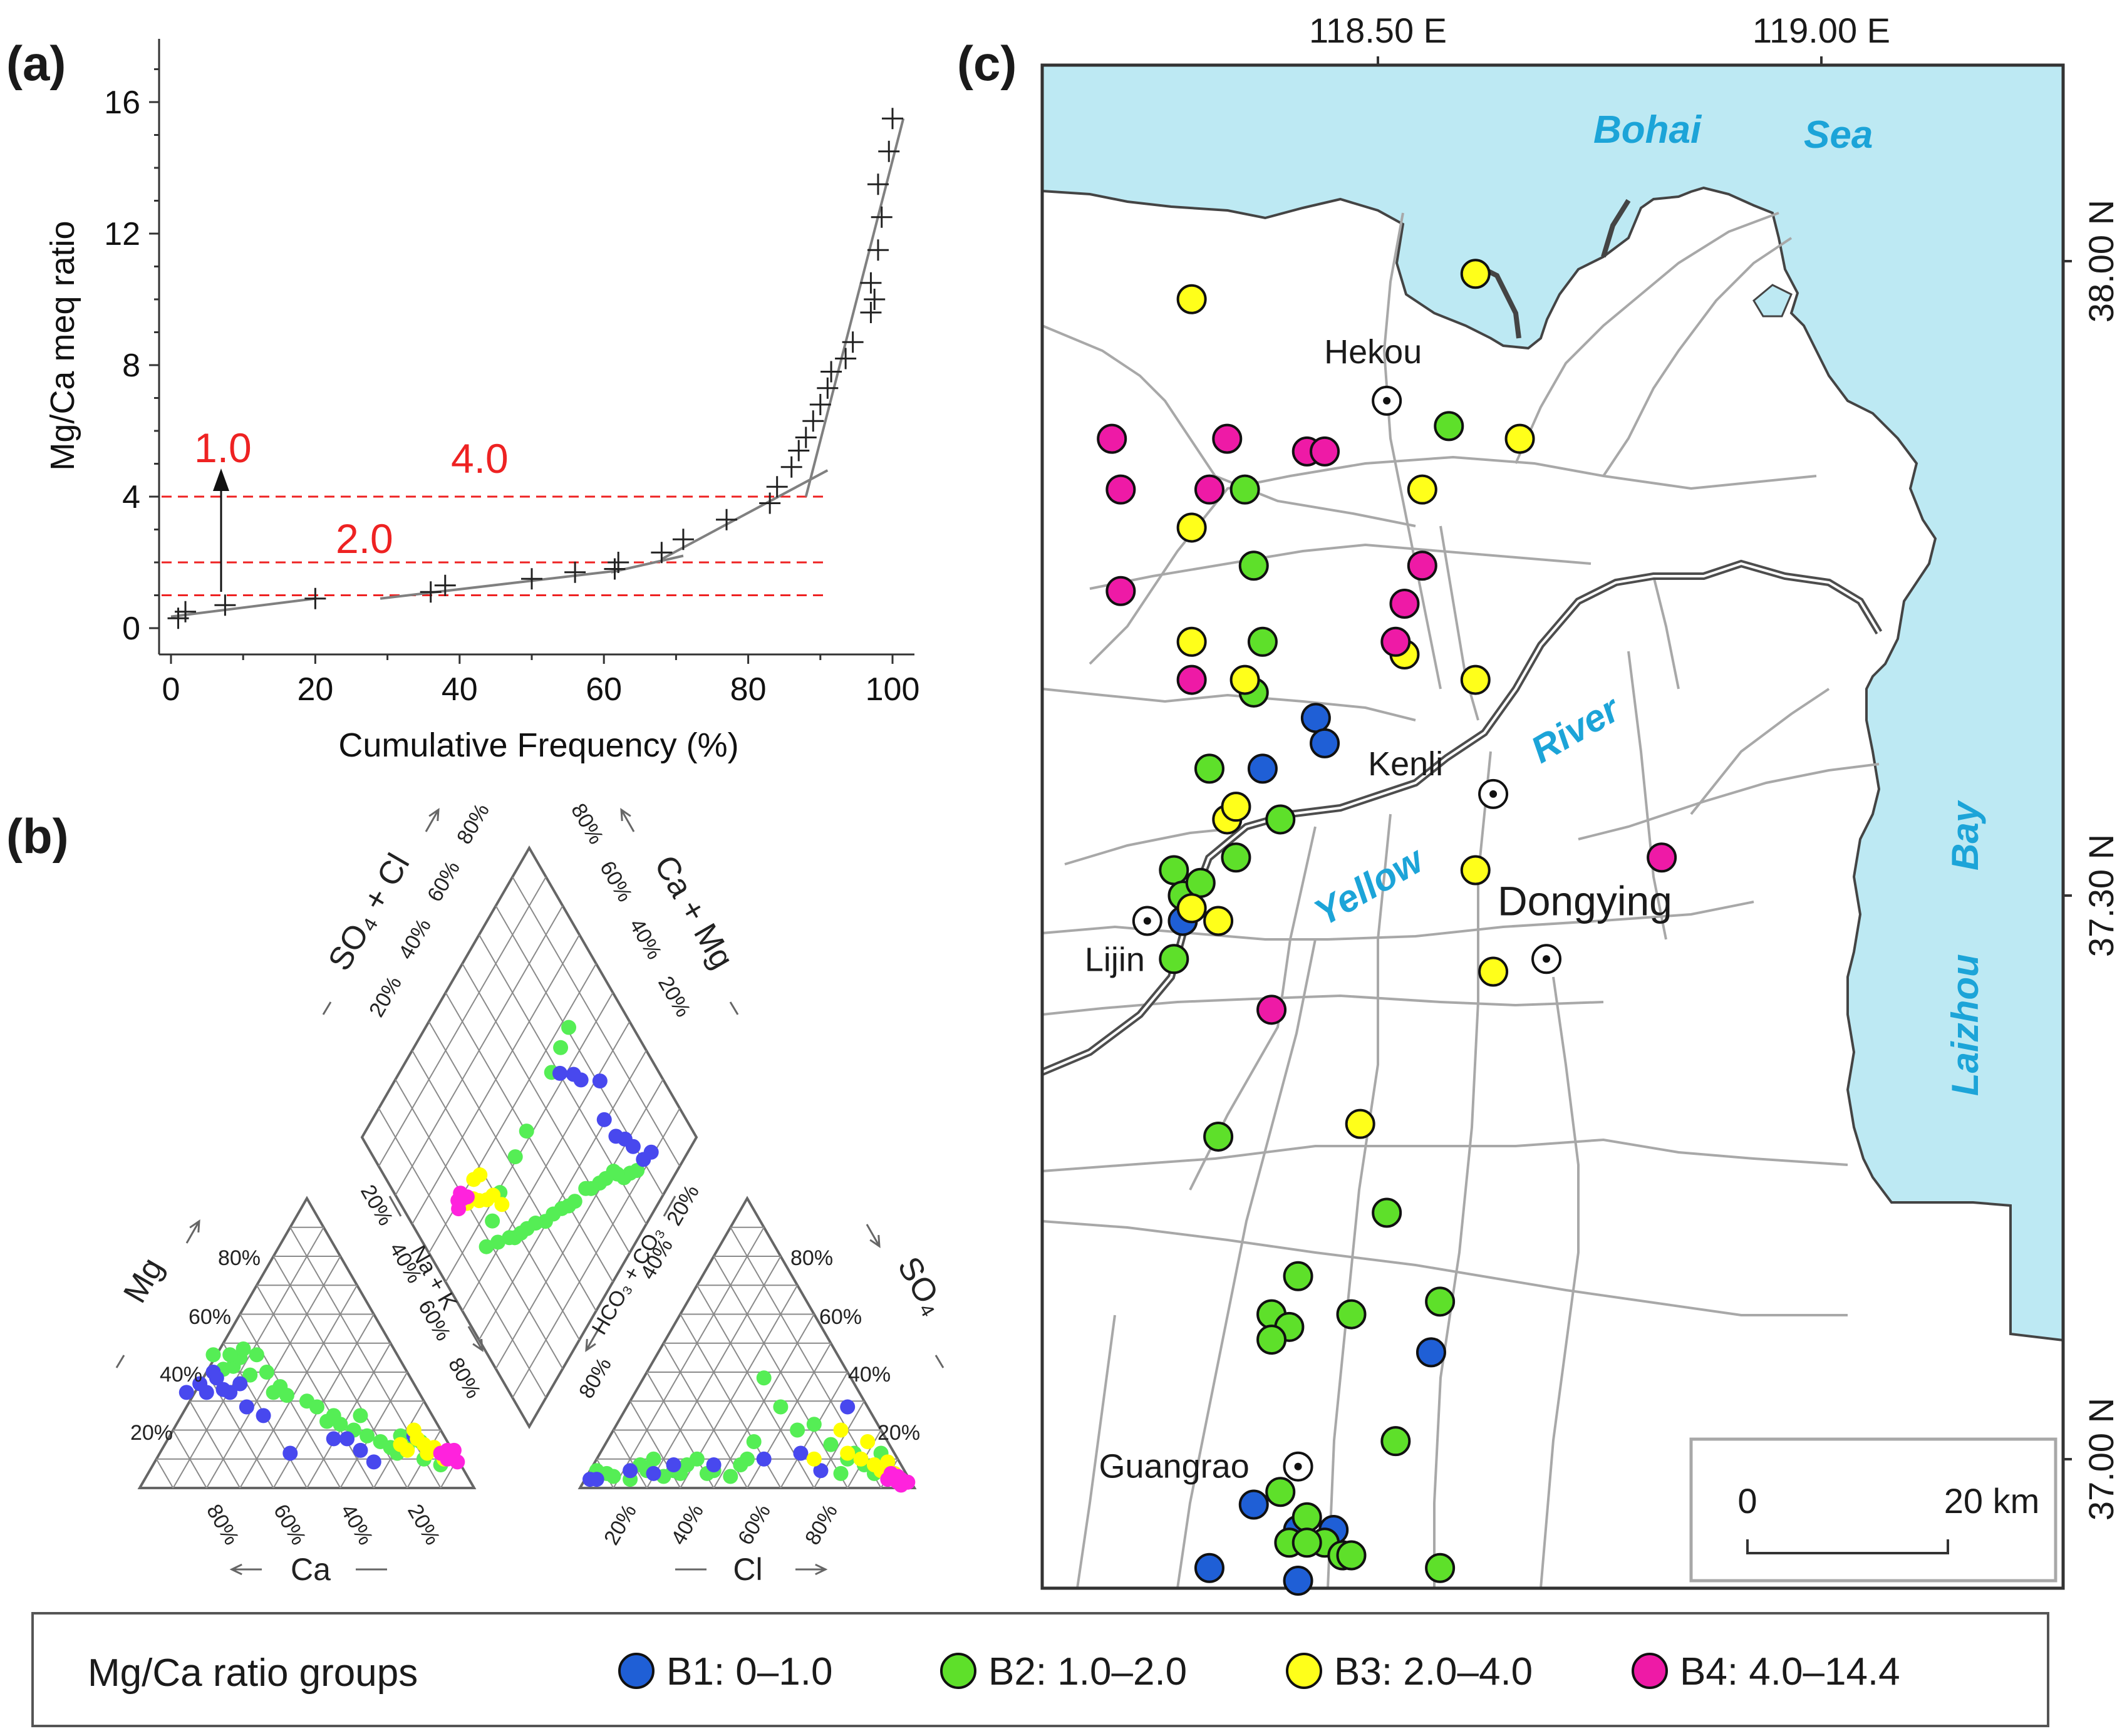  I want to click on hco3-axis-arrow-head, so click(590, 1345).